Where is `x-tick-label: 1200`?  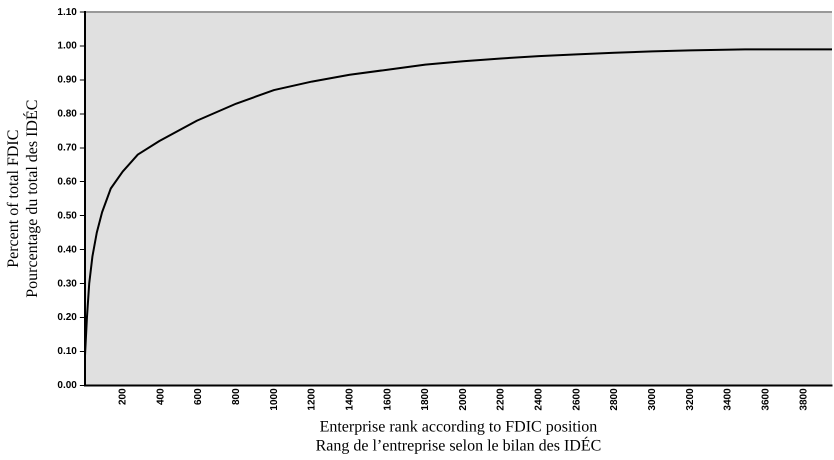 x-tick-label: 1200 is located at coordinates (312, 399).